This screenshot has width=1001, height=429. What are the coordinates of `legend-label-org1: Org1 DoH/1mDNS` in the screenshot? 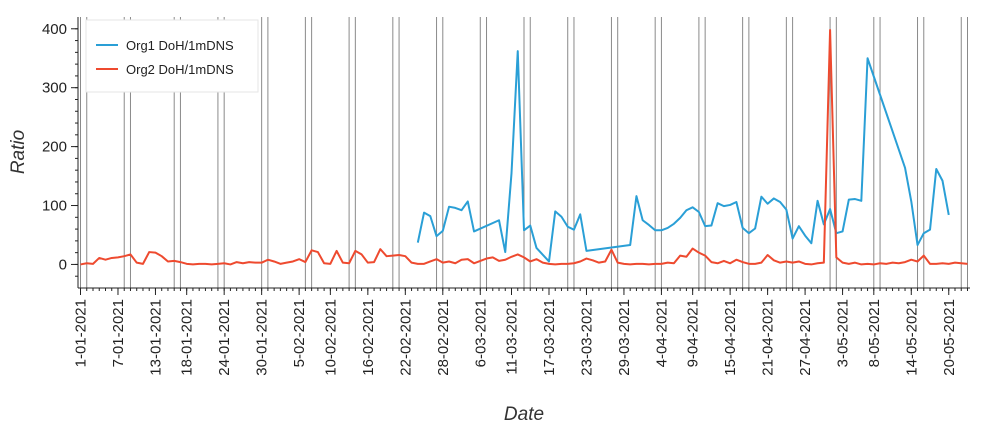 It's located at (180, 45).